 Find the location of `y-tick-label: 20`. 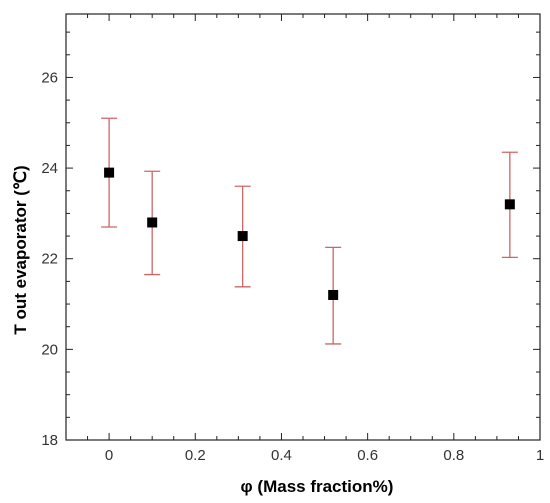

y-tick-label: 20 is located at coordinates (49, 349).